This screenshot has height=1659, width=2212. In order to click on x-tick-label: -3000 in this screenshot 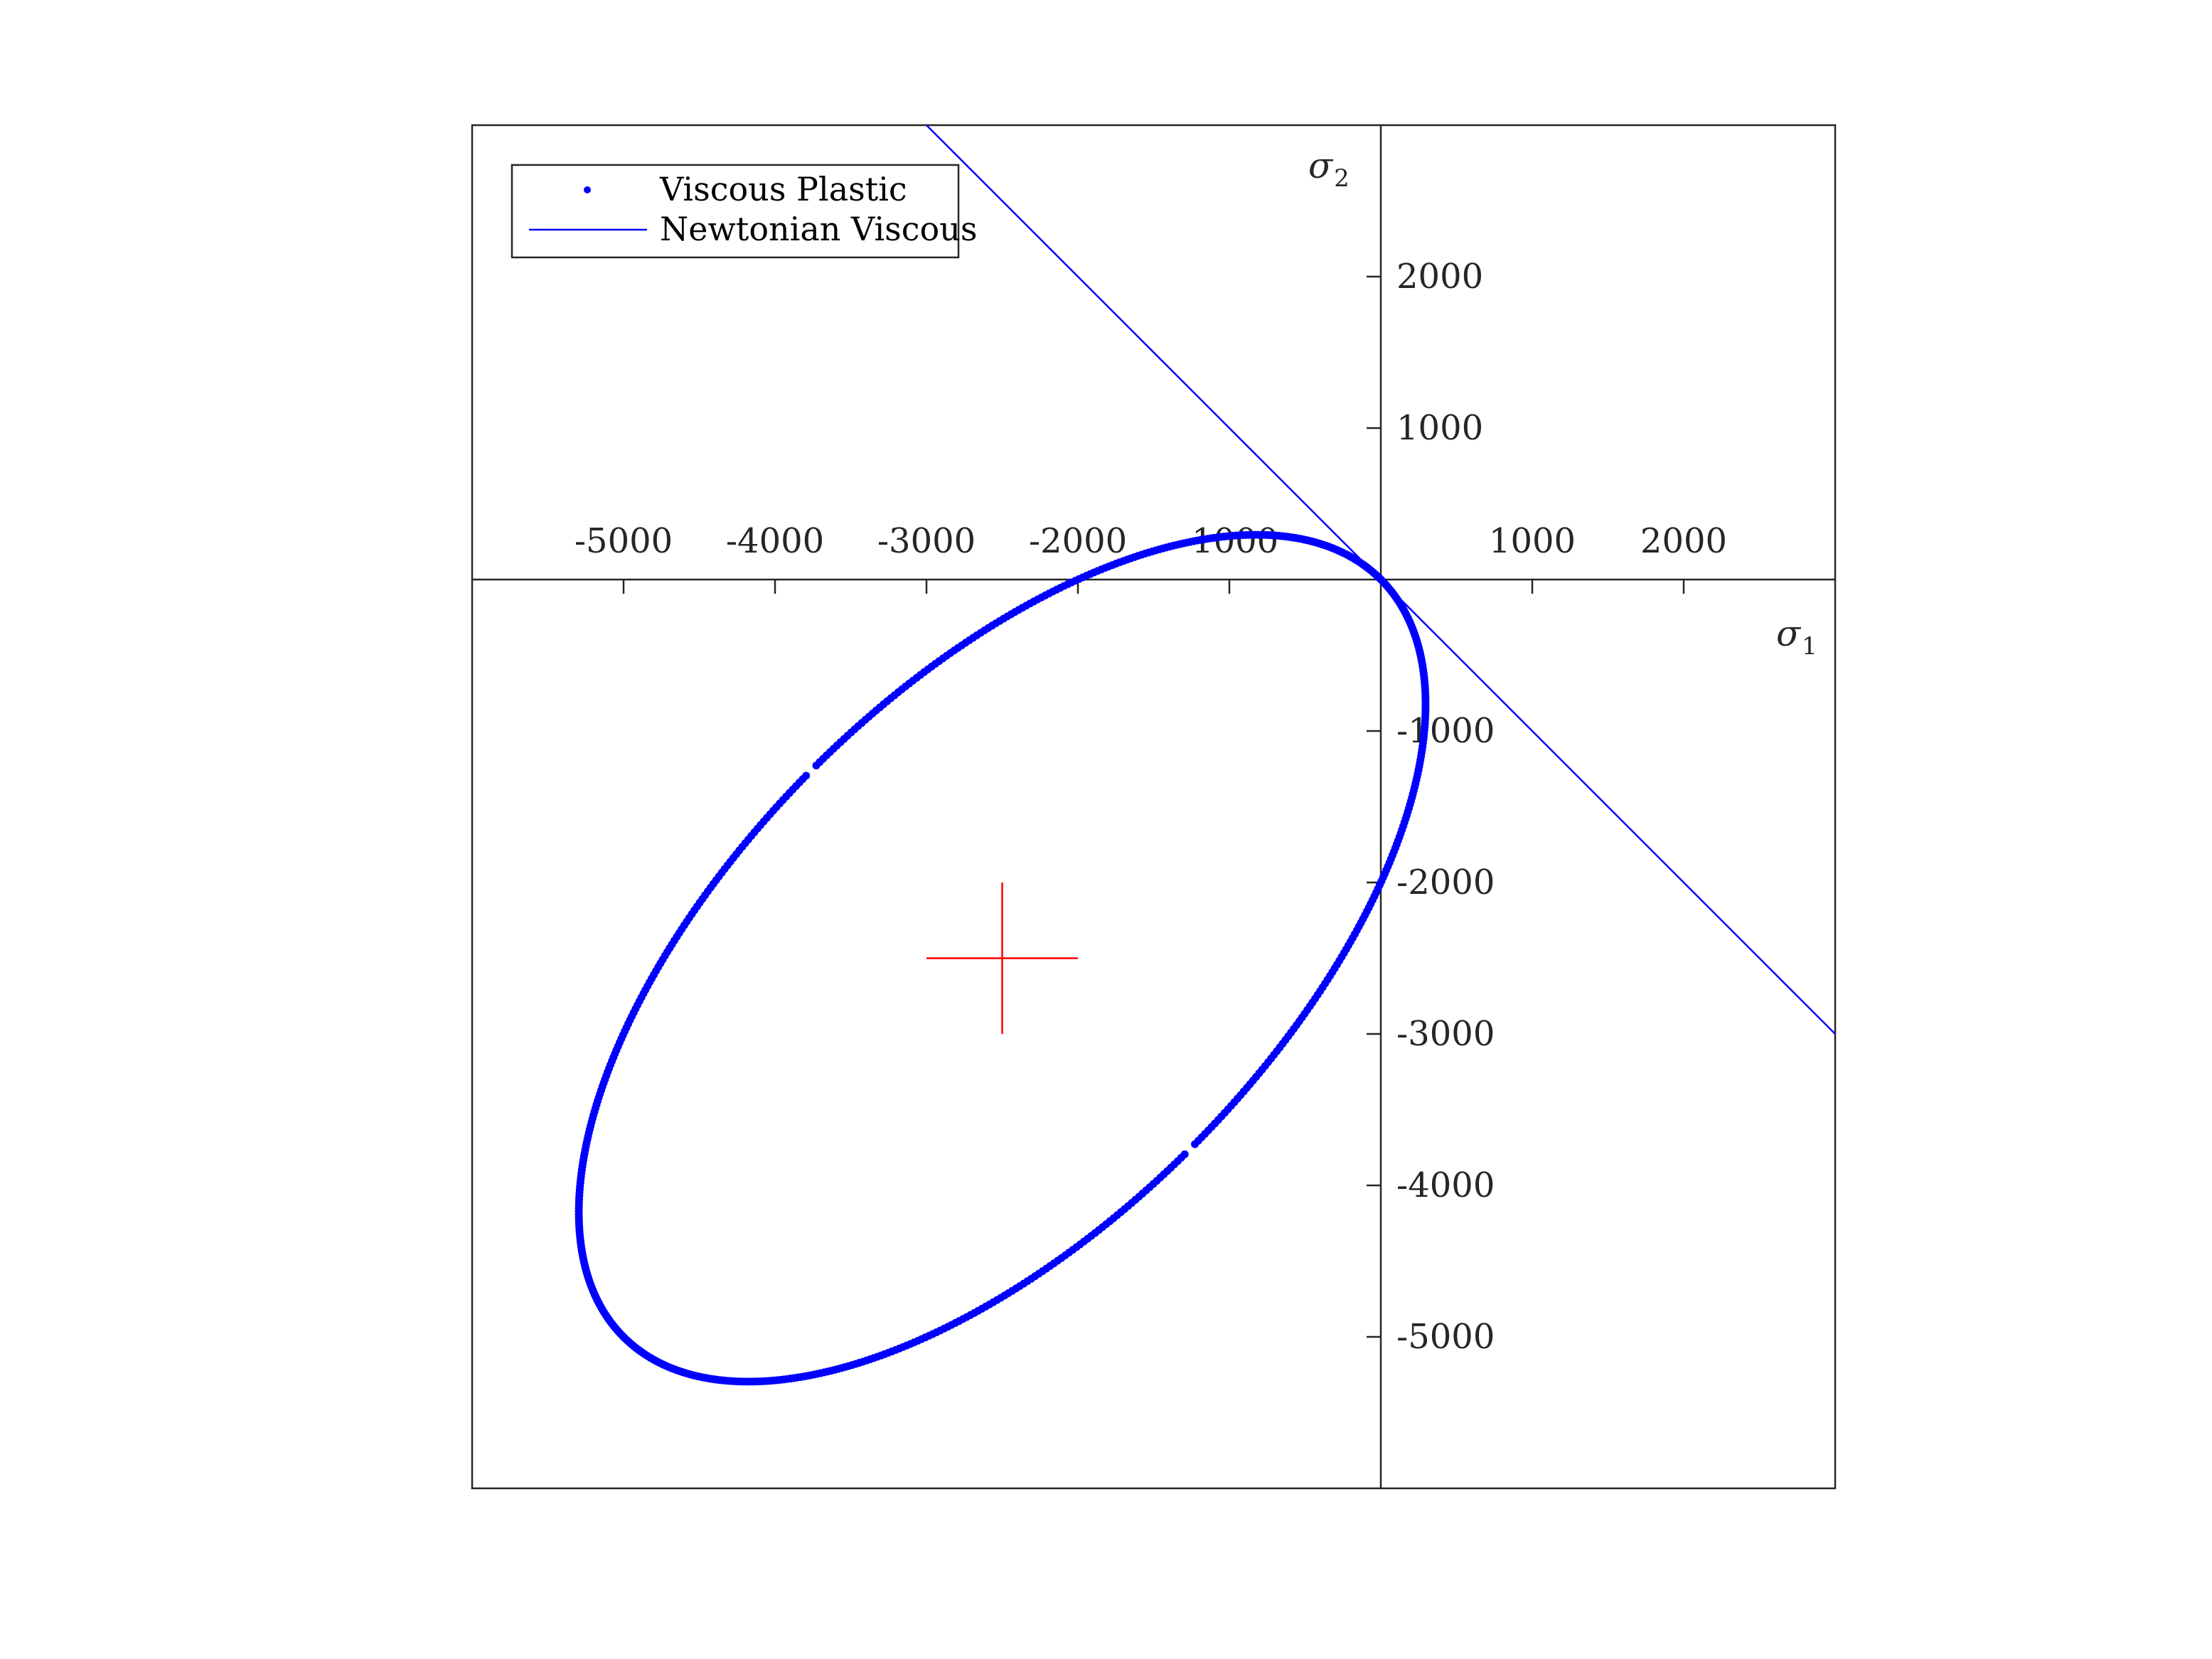, I will do `click(926, 541)`.